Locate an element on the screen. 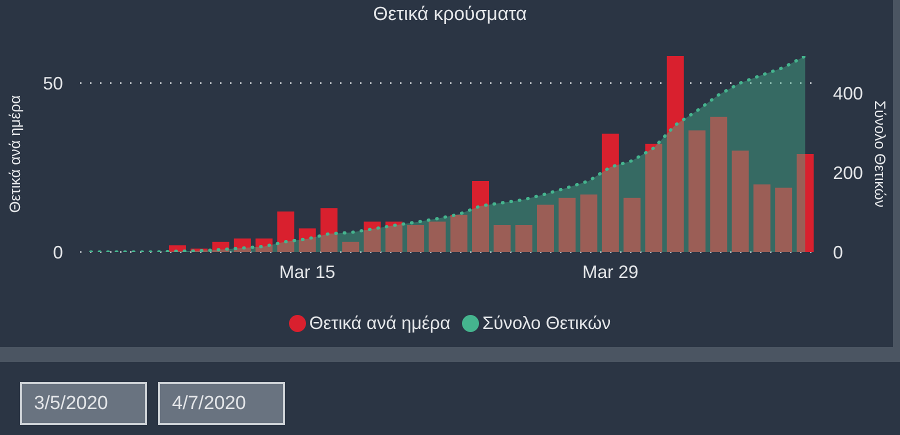  y2-tick-label: 200 is located at coordinates (848, 173).